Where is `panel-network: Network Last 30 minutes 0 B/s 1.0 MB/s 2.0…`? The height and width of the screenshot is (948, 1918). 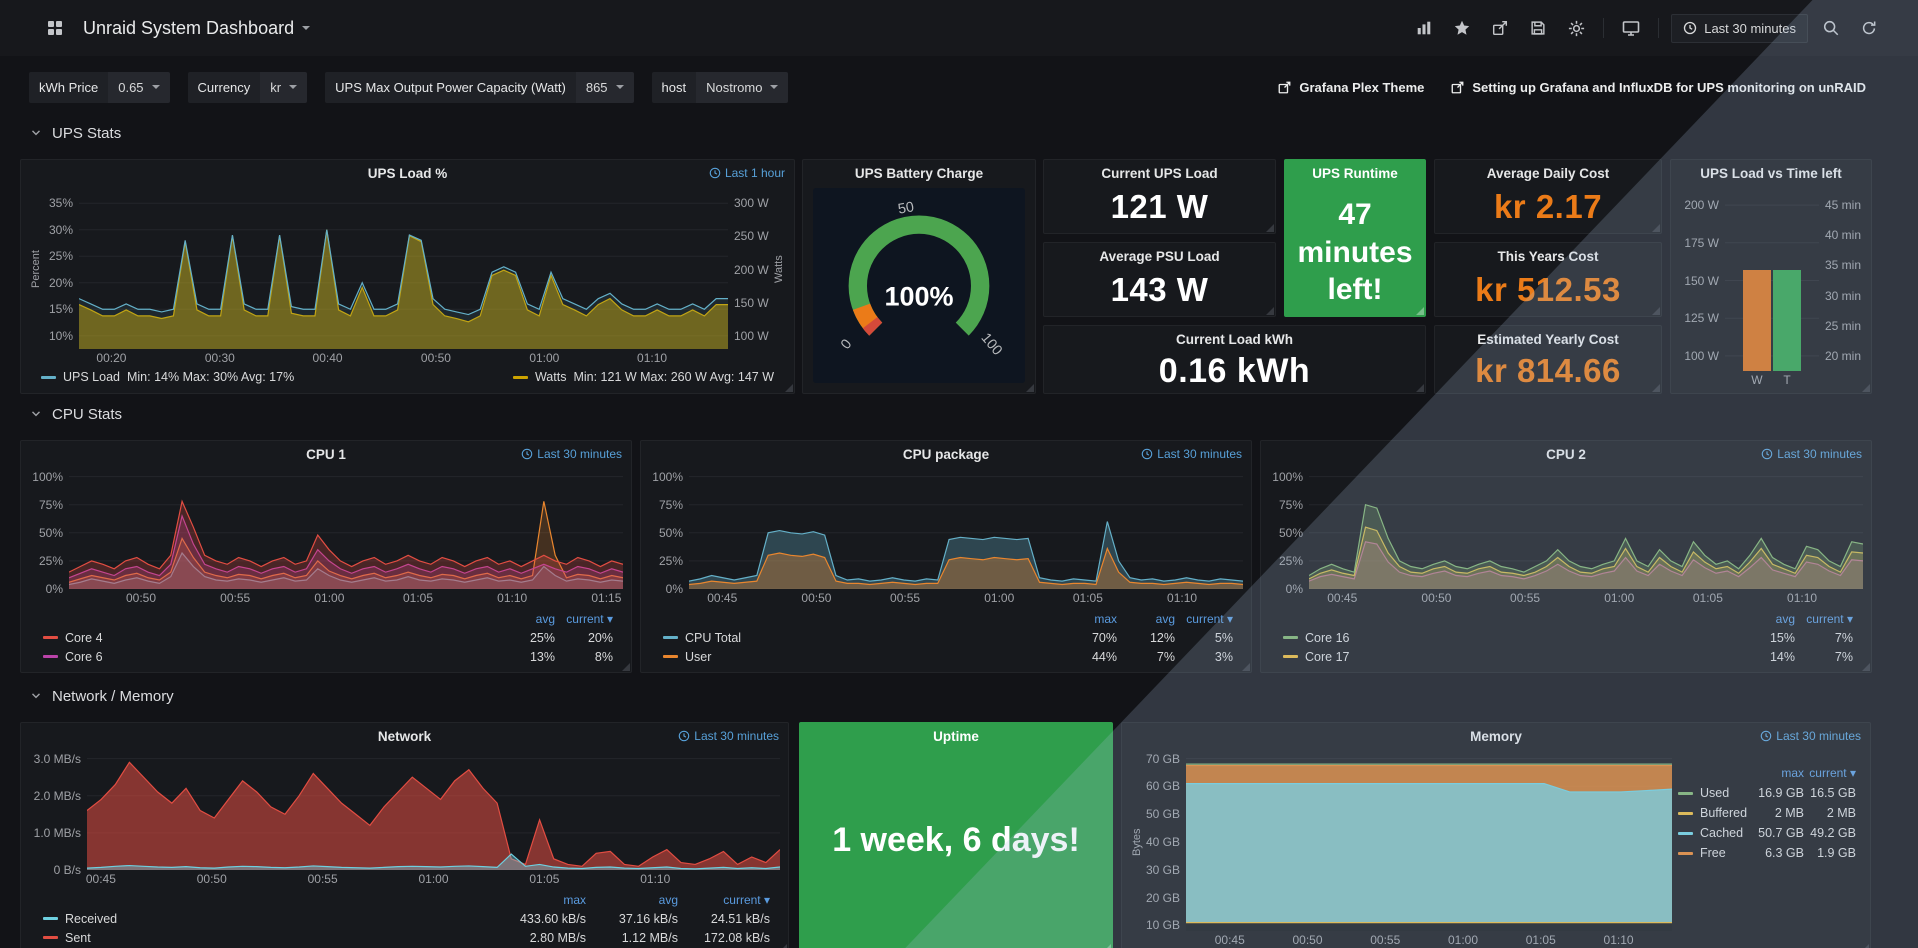 panel-network: Network Last 30 minutes 0 B/s 1.0 MB/s 2.0… is located at coordinates (404, 835).